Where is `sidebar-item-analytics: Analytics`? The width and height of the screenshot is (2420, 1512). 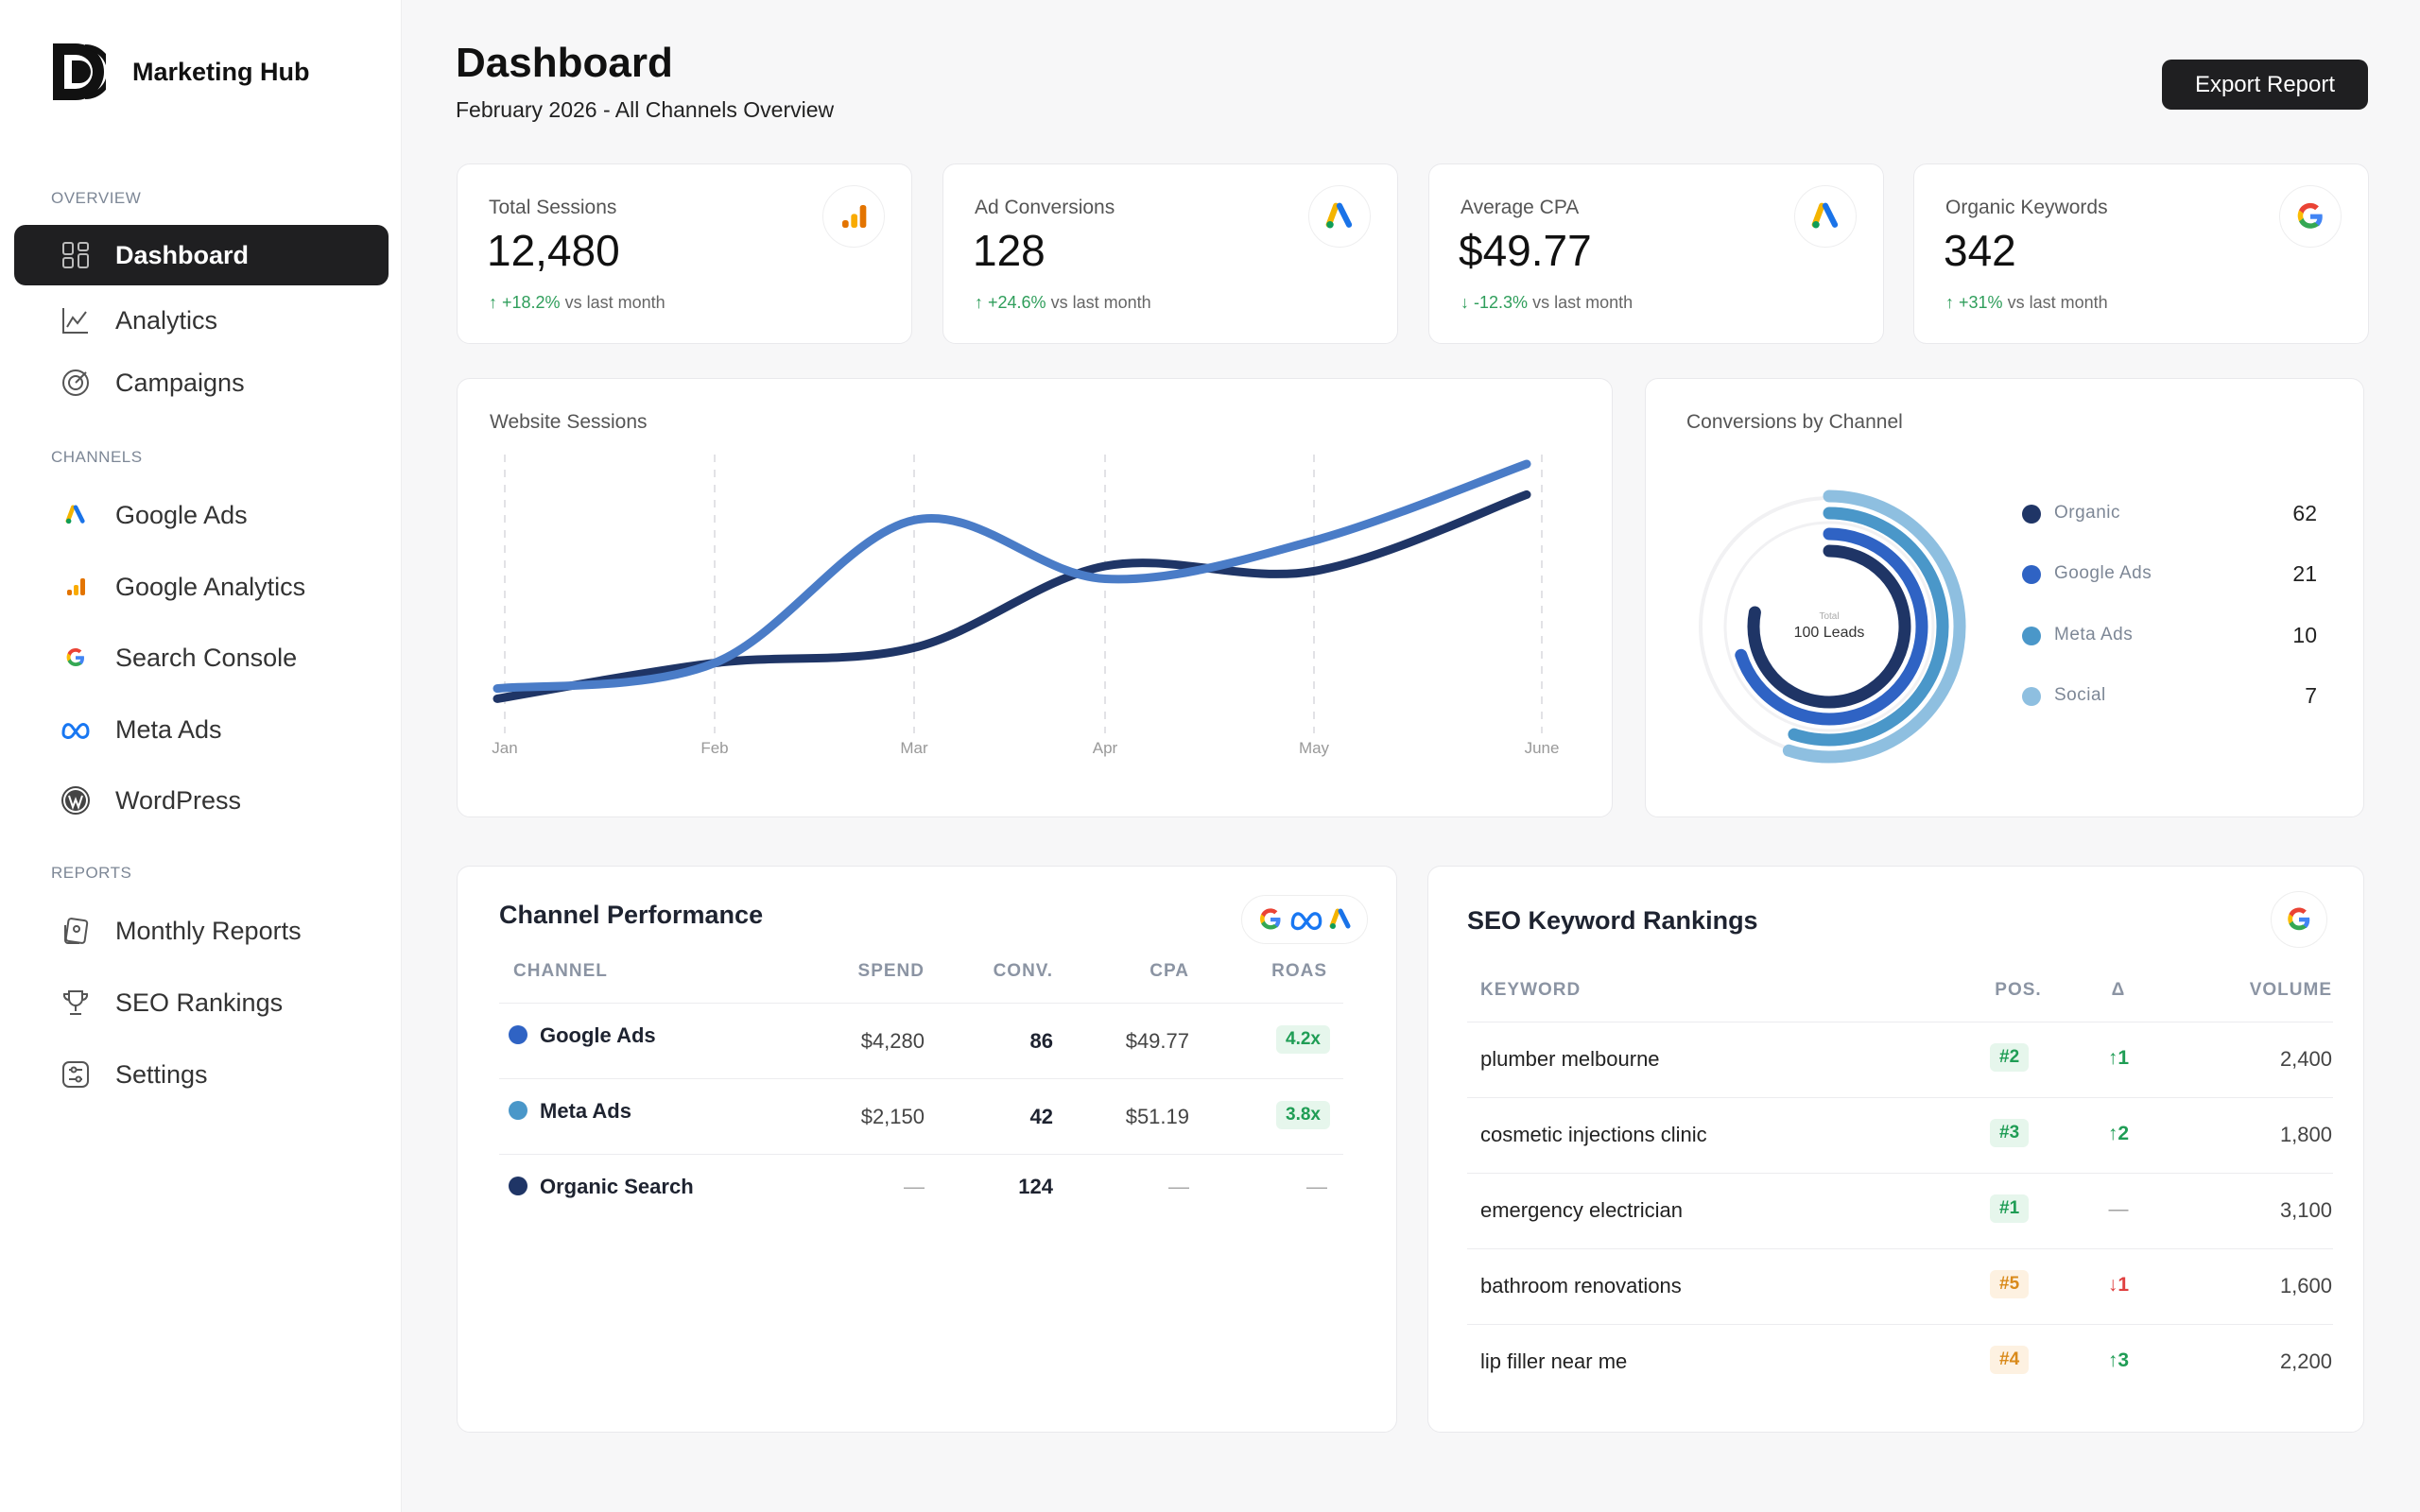 sidebar-item-analytics: Analytics is located at coordinates (201, 320).